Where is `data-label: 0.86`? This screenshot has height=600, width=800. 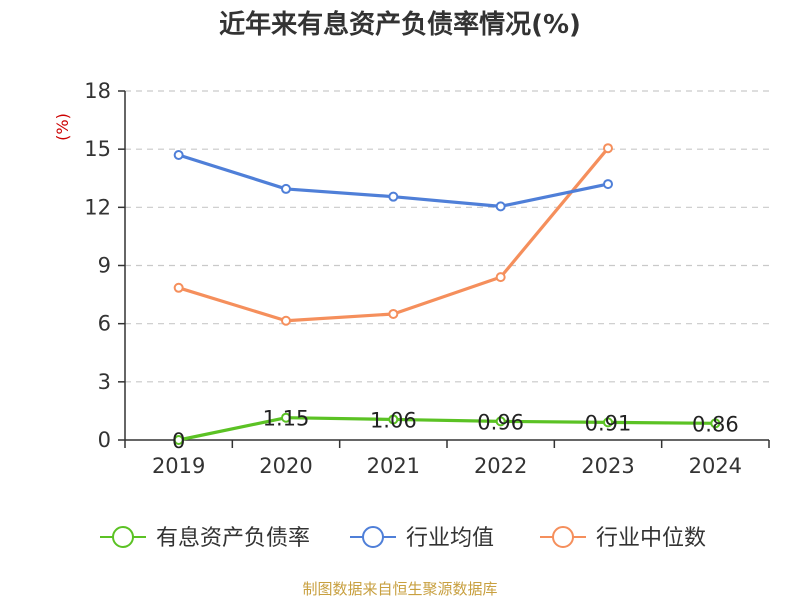
data-label: 0.86 is located at coordinates (715, 424).